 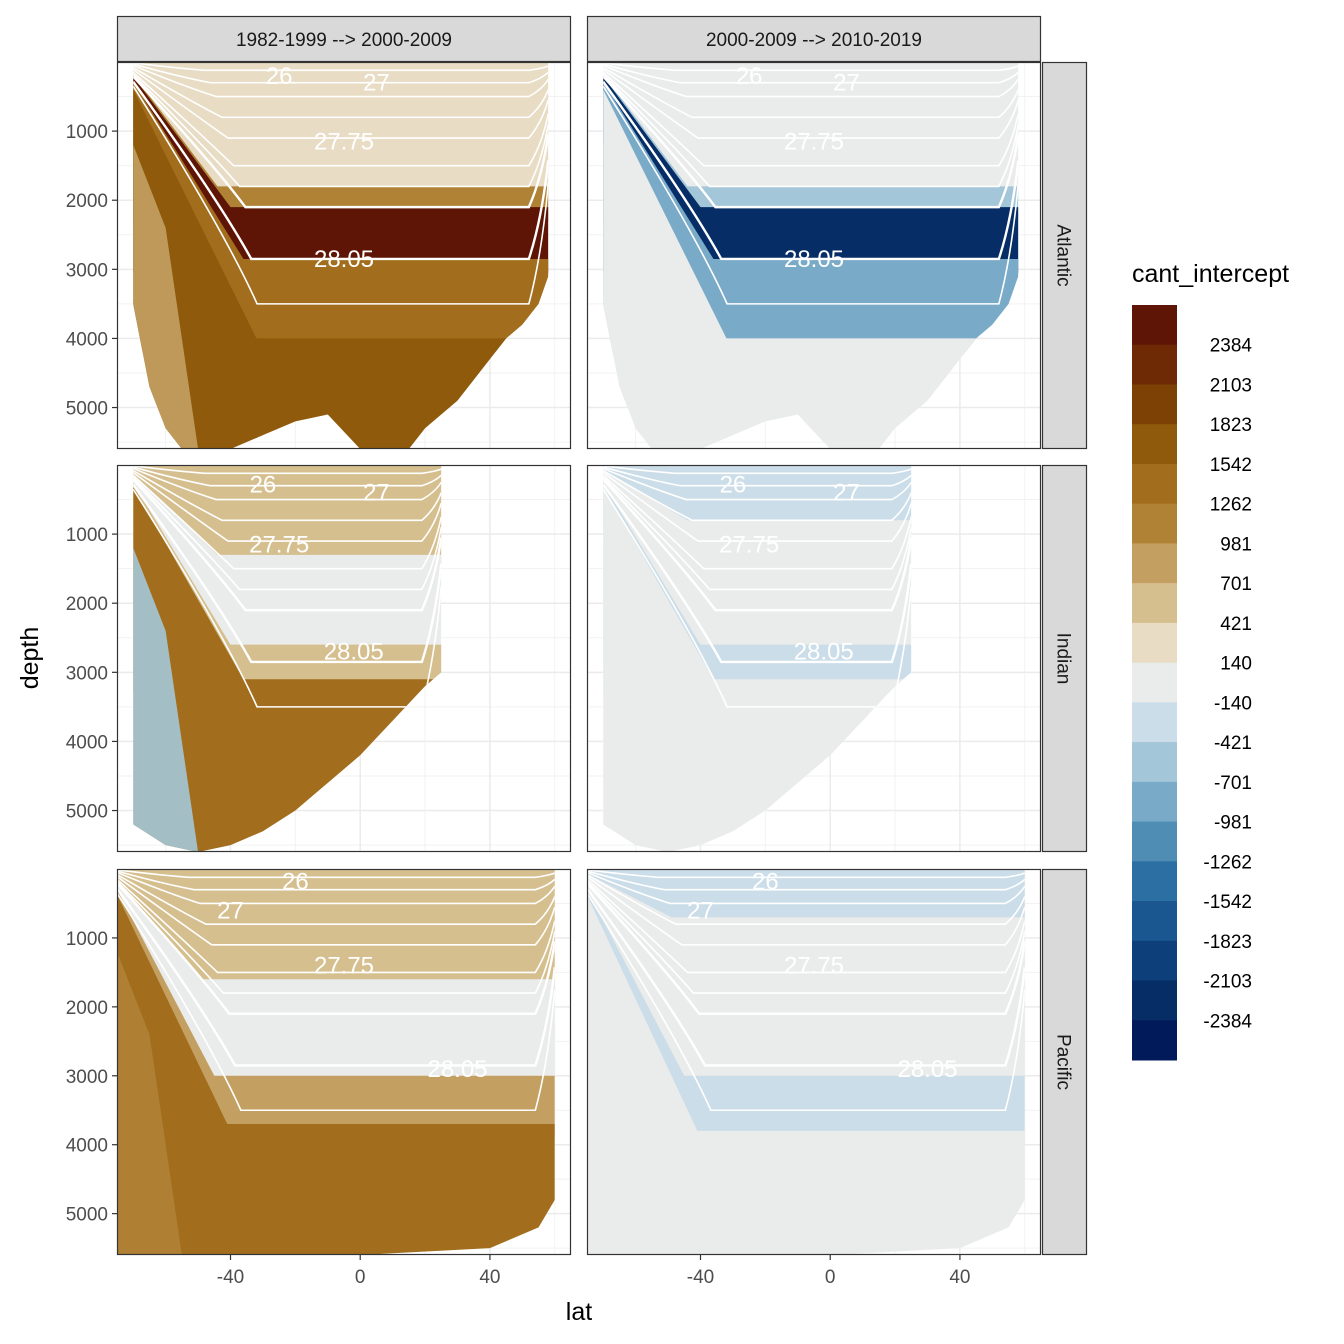 I want to click on legend-label: 701, so click(x=1236, y=584).